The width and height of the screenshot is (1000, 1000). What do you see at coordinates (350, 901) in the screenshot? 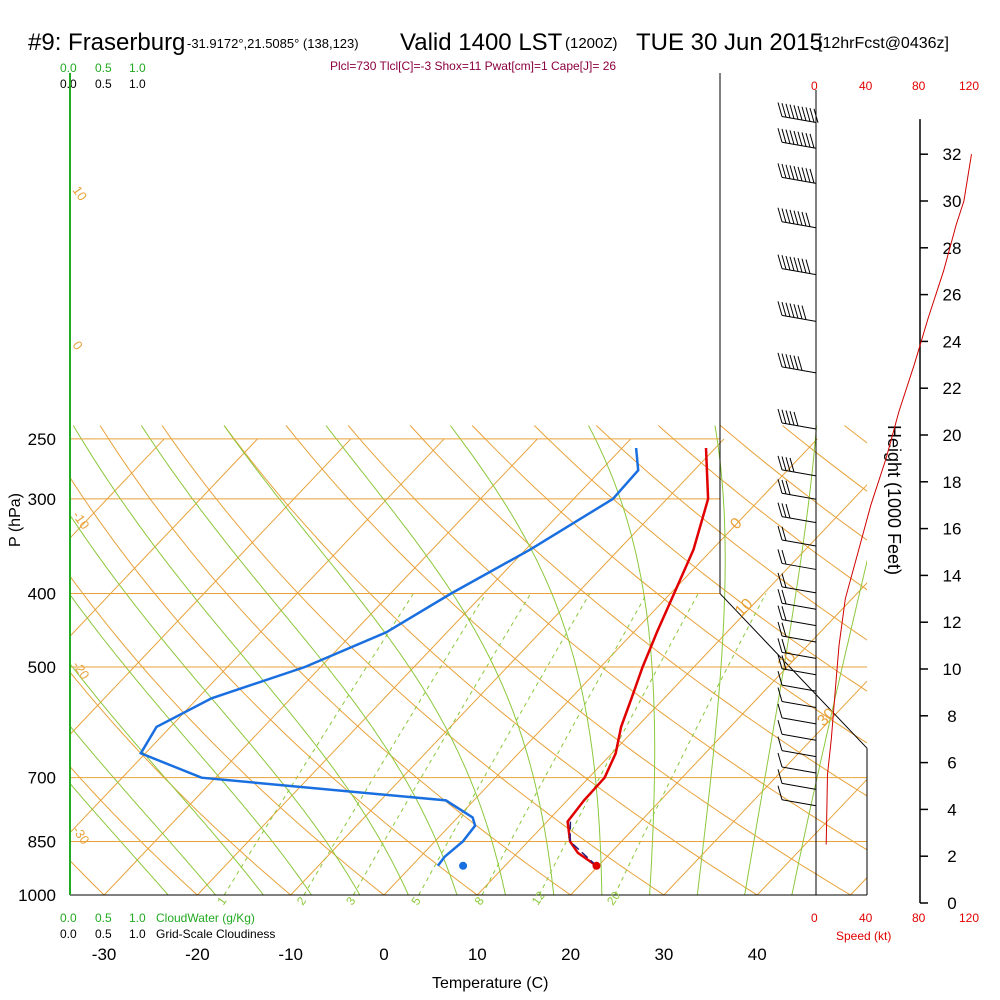
I see `mixing-ratio-label: 3` at bounding box center [350, 901].